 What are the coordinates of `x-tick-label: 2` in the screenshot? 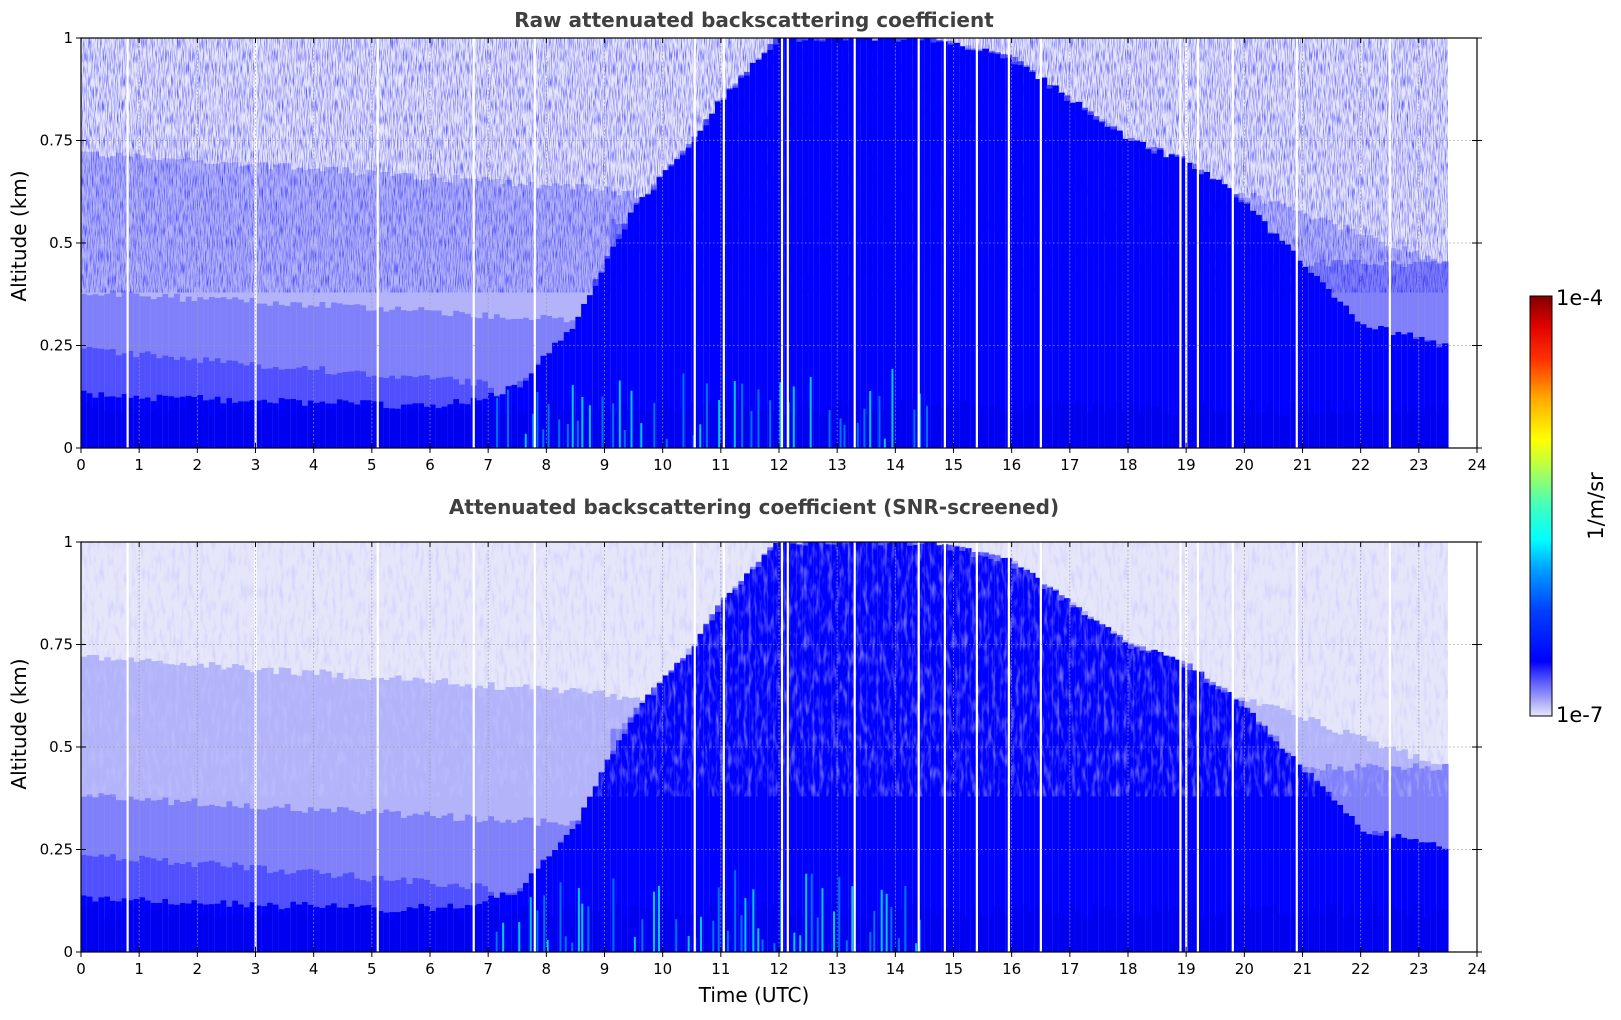 It's located at (198, 465).